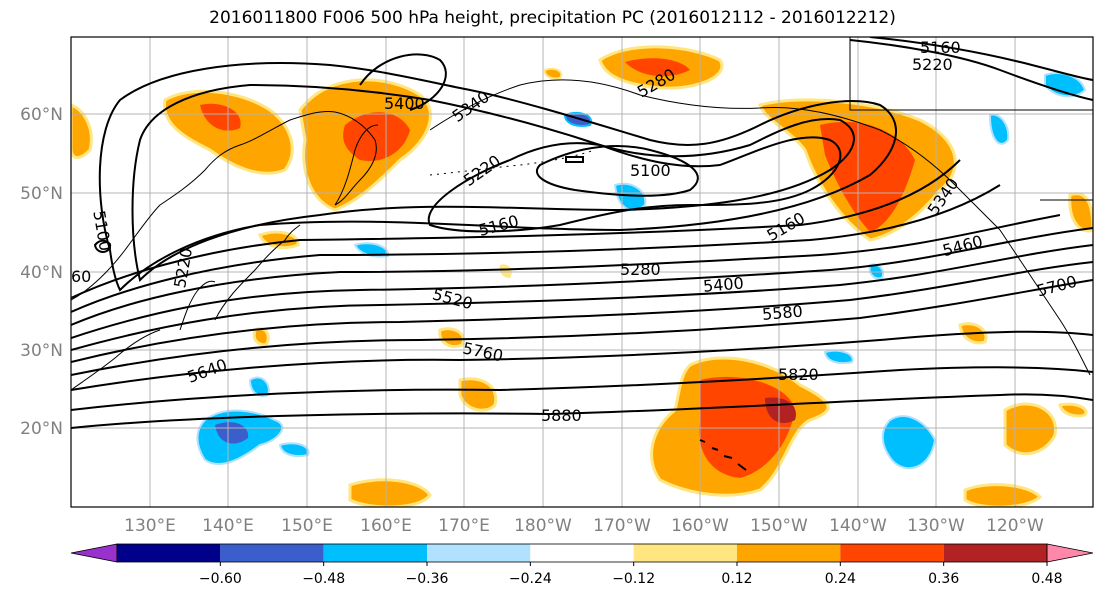 Image resolution: width=1105 pixels, height=601 pixels. Describe the element at coordinates (1045, 302) in the screenshot. I see `coast-north-america-west` at that location.